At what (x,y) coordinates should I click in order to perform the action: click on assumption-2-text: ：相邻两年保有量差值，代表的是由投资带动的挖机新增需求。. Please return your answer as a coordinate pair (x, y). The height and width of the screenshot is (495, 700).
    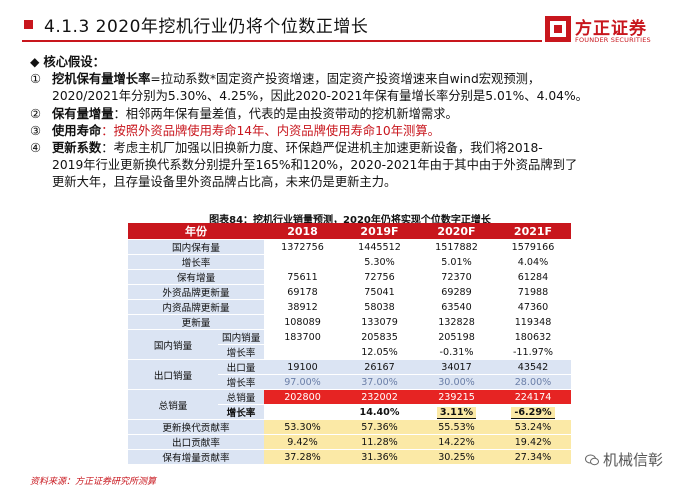
    Looking at the image, I should click on (285, 113).